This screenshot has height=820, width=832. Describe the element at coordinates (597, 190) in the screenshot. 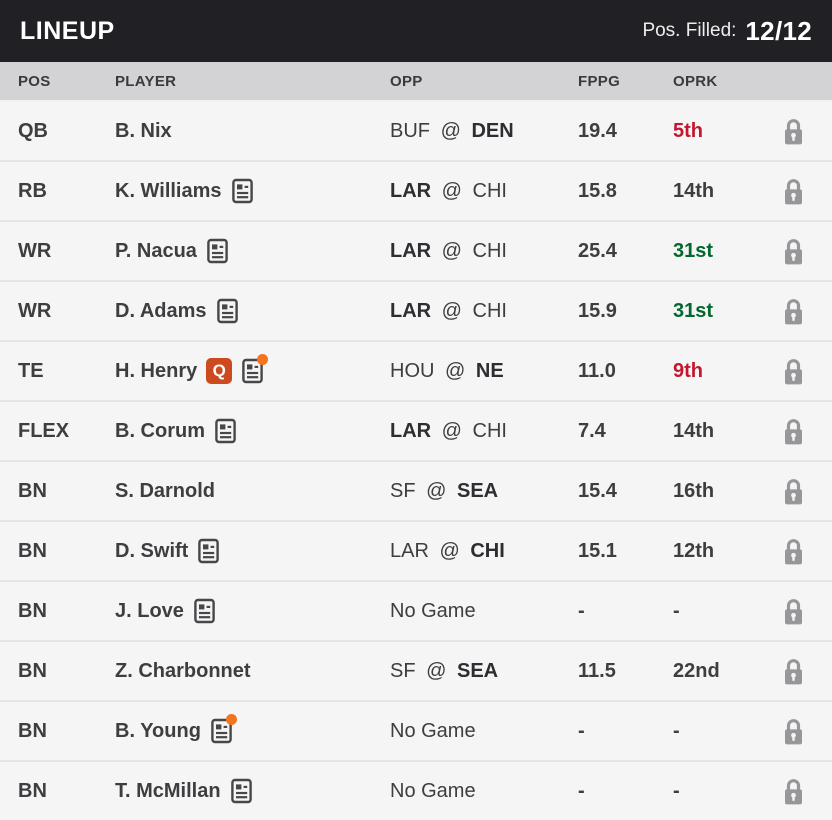

I see `fppg-cell: 15.8` at that location.